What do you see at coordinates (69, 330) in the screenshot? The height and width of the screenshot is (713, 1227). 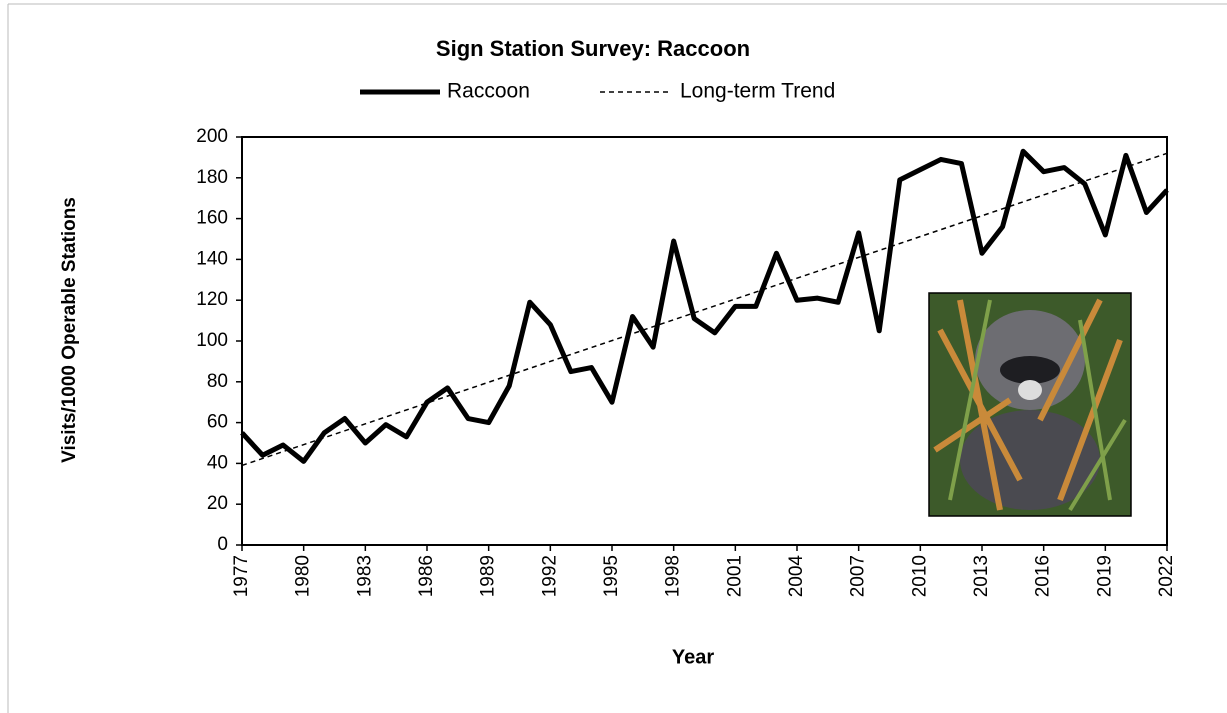 I see `y-axis-label: Visits/1000 Operable Stations` at bounding box center [69, 330].